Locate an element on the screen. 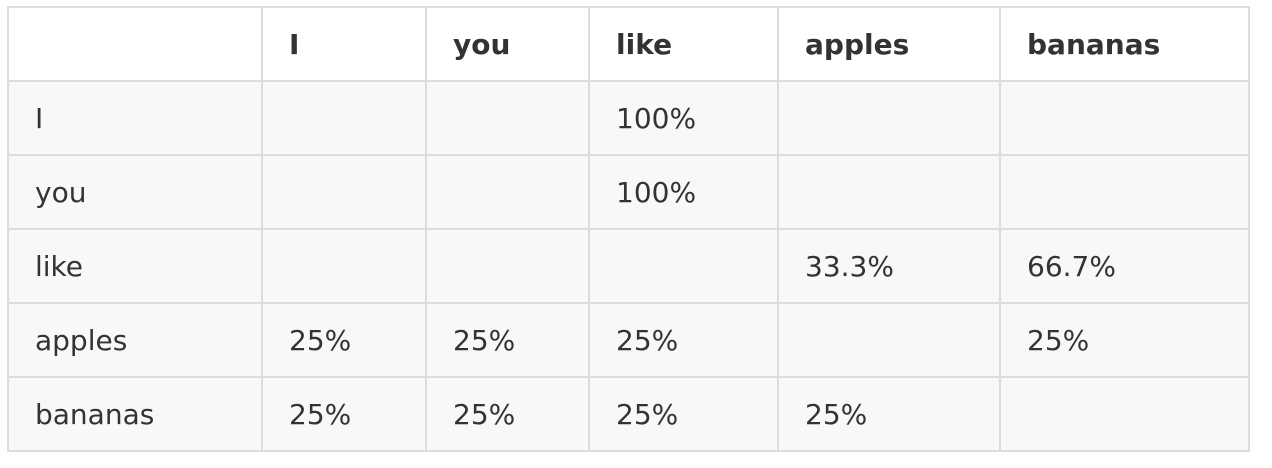  table-cell: 66.7% is located at coordinates (1124, 266).